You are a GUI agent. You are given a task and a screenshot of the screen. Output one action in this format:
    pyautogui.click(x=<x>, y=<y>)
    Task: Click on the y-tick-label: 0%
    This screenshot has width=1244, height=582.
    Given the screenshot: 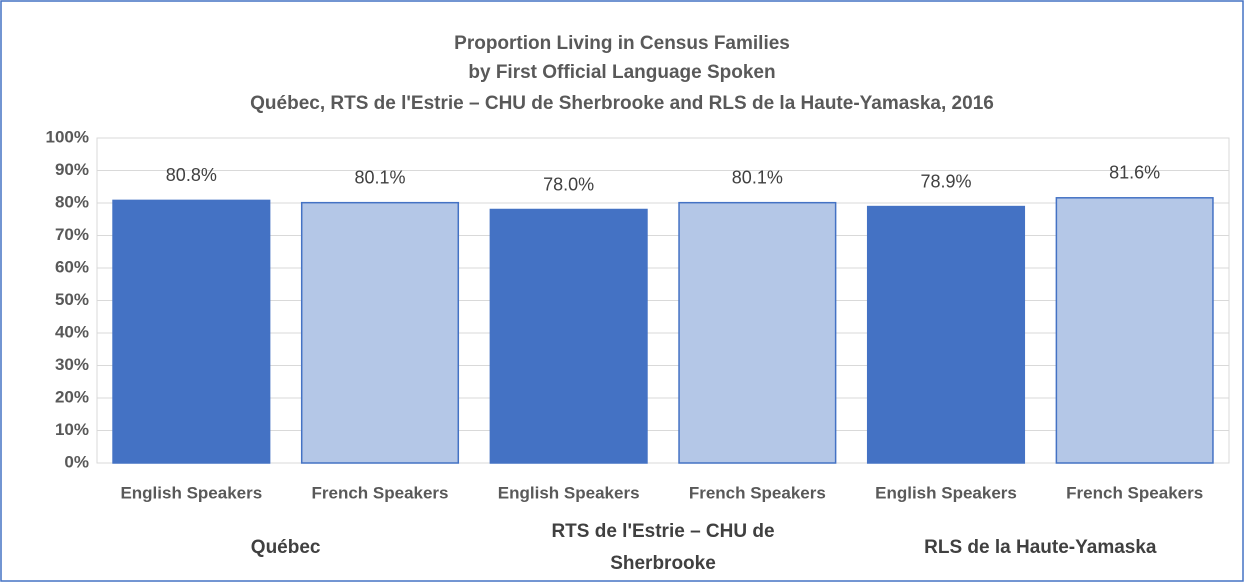 What is the action you would take?
    pyautogui.click(x=76, y=461)
    